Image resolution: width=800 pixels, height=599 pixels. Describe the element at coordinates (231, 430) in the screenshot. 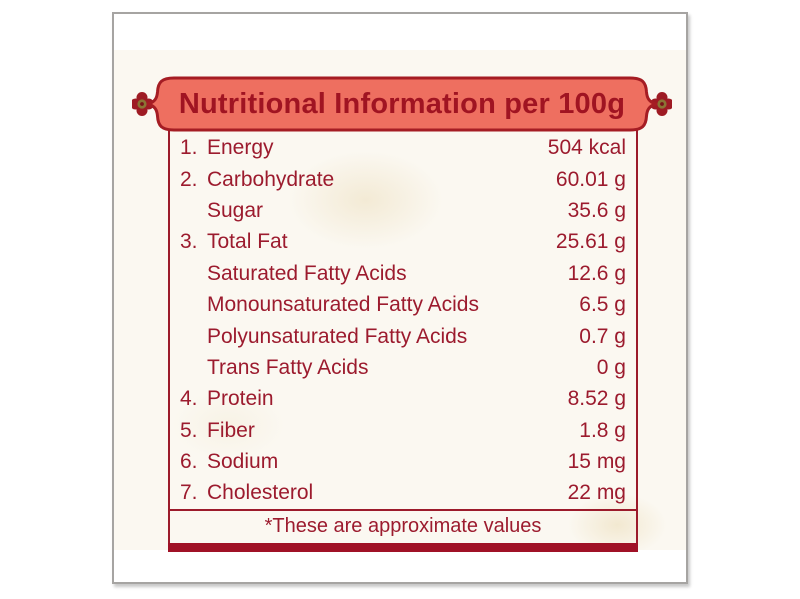

I see `row-label: Fiber` at that location.